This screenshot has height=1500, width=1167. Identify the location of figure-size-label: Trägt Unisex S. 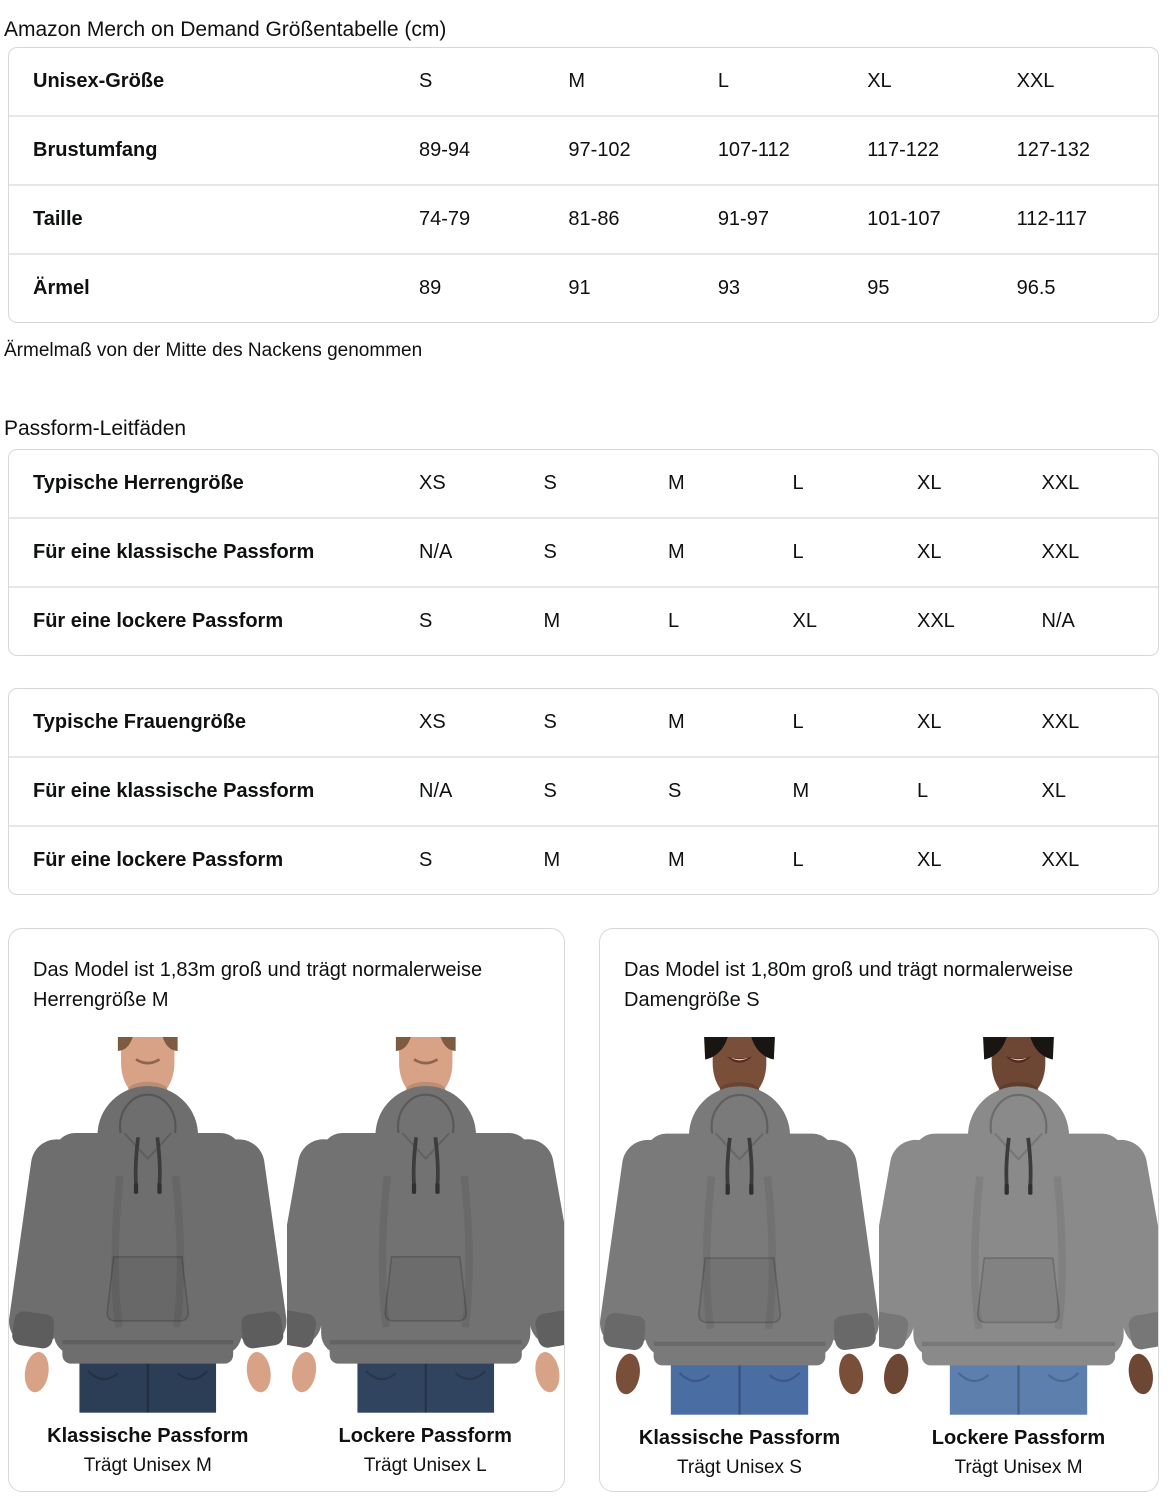
(739, 1467).